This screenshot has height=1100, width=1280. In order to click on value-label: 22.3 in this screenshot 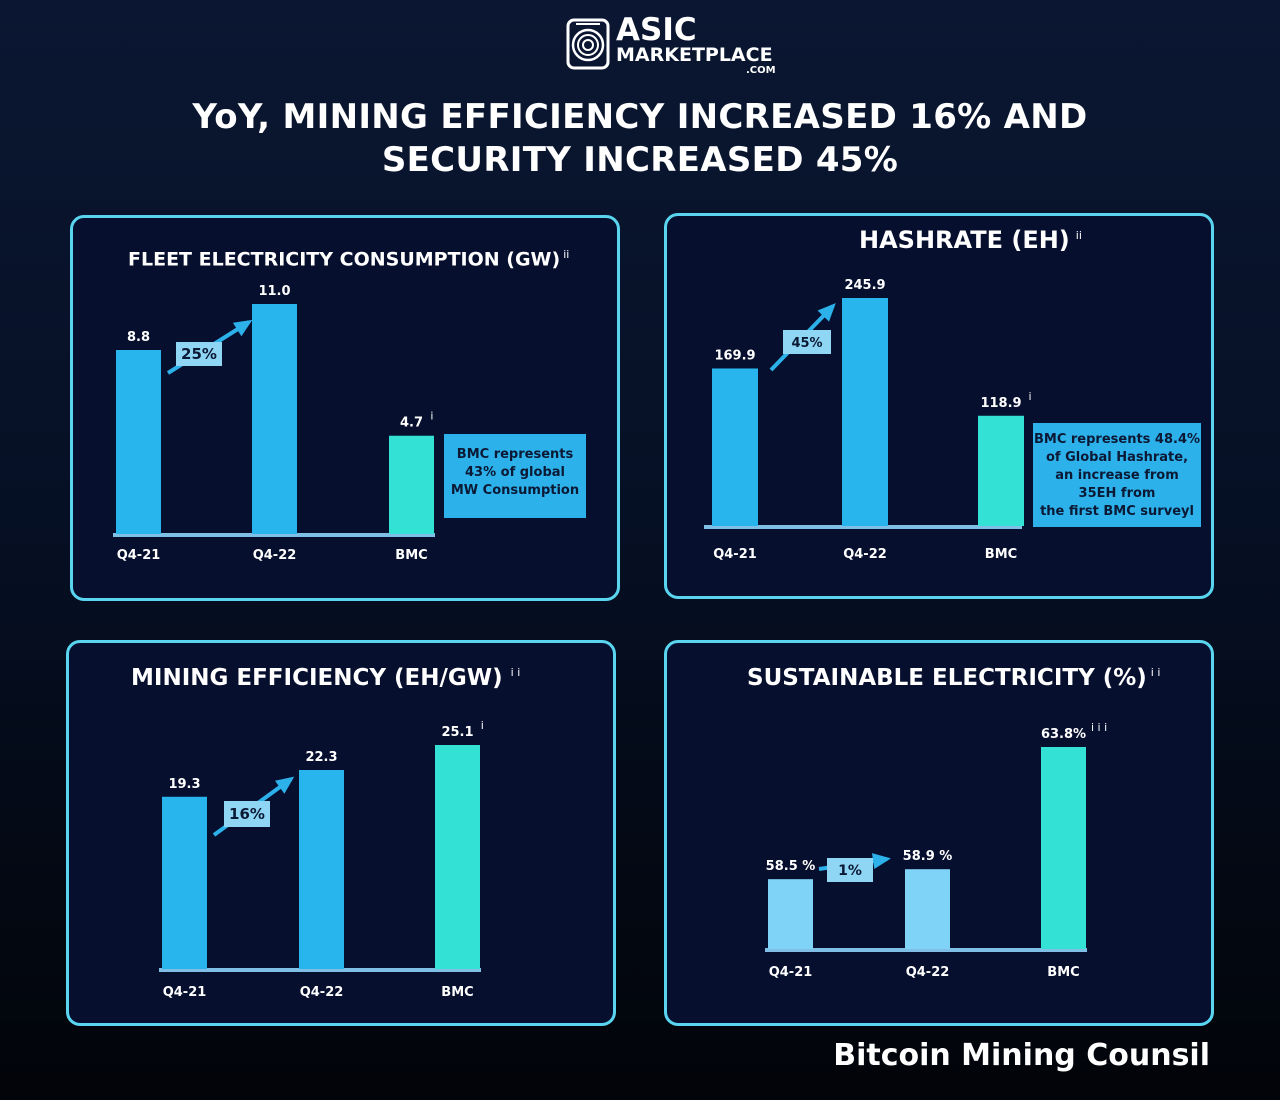, I will do `click(321, 757)`.